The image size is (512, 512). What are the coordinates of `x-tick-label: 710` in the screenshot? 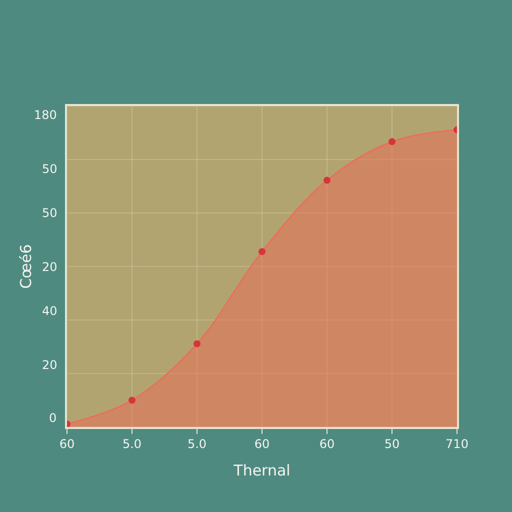 It's located at (457, 444).